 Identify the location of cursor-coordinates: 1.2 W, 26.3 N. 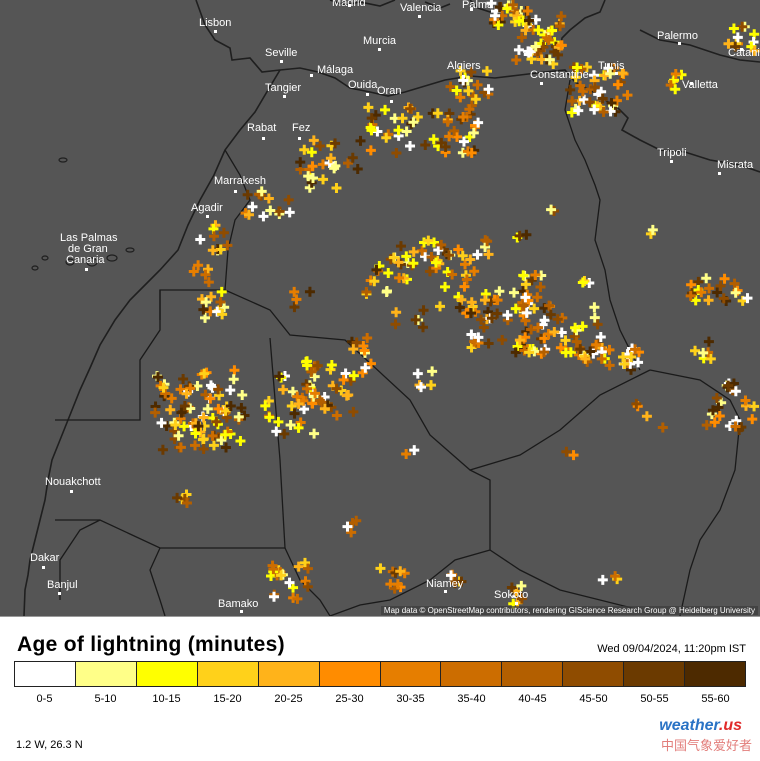
(49, 745).